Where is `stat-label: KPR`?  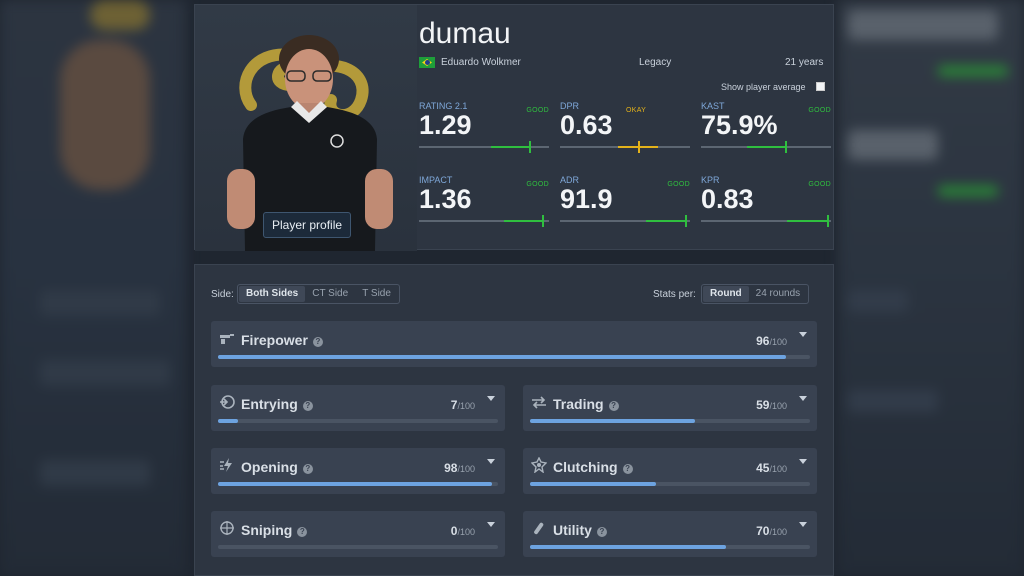
stat-label: KPR is located at coordinates (710, 180).